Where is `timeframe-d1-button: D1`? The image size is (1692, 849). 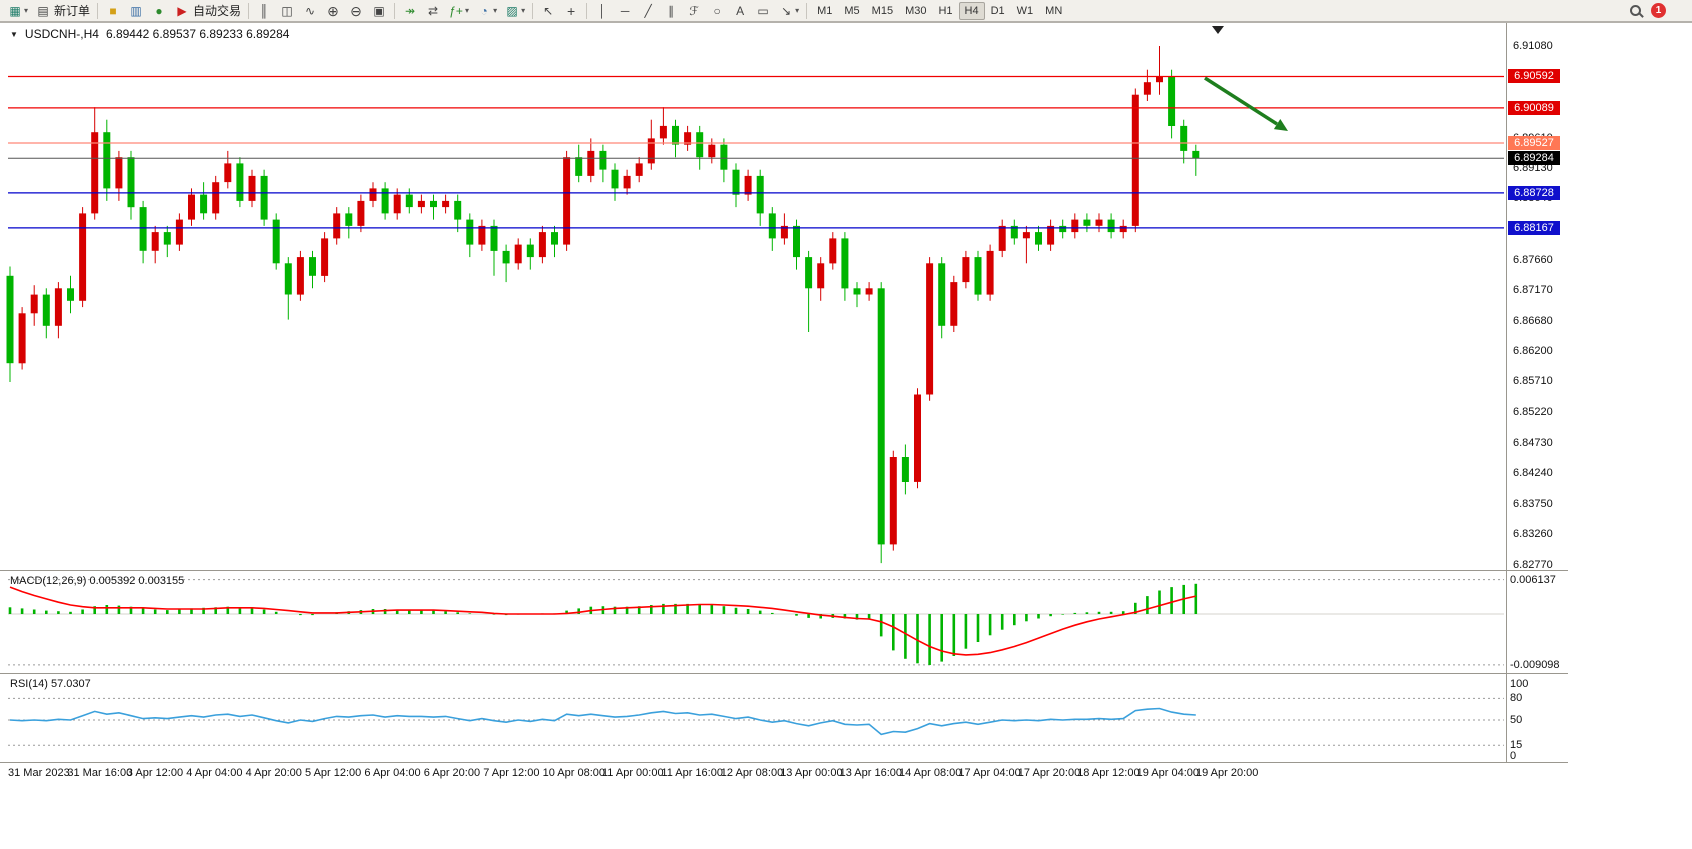 timeframe-d1-button: D1 is located at coordinates (997, 10).